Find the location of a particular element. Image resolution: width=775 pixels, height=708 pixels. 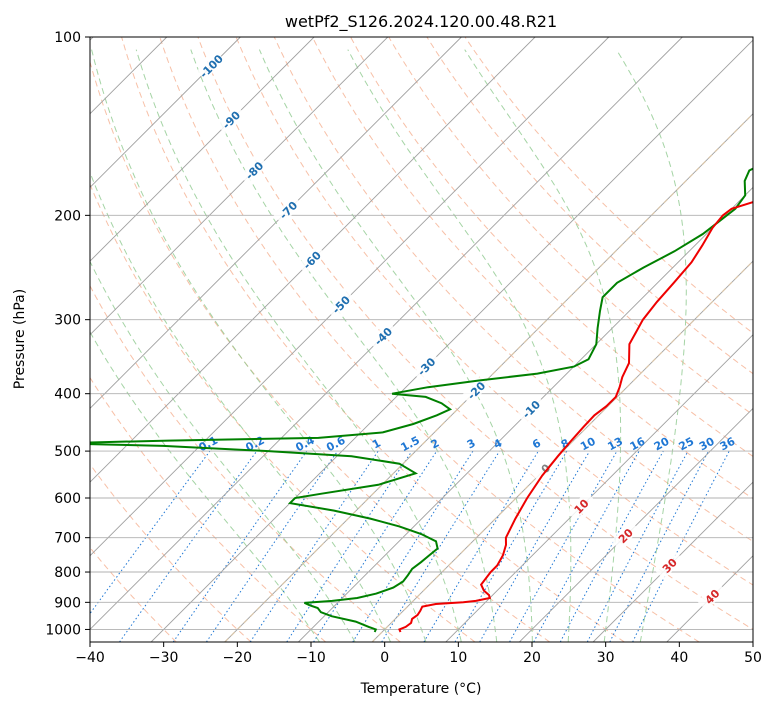

y-tick-label: 1000 is located at coordinates (63, 630).